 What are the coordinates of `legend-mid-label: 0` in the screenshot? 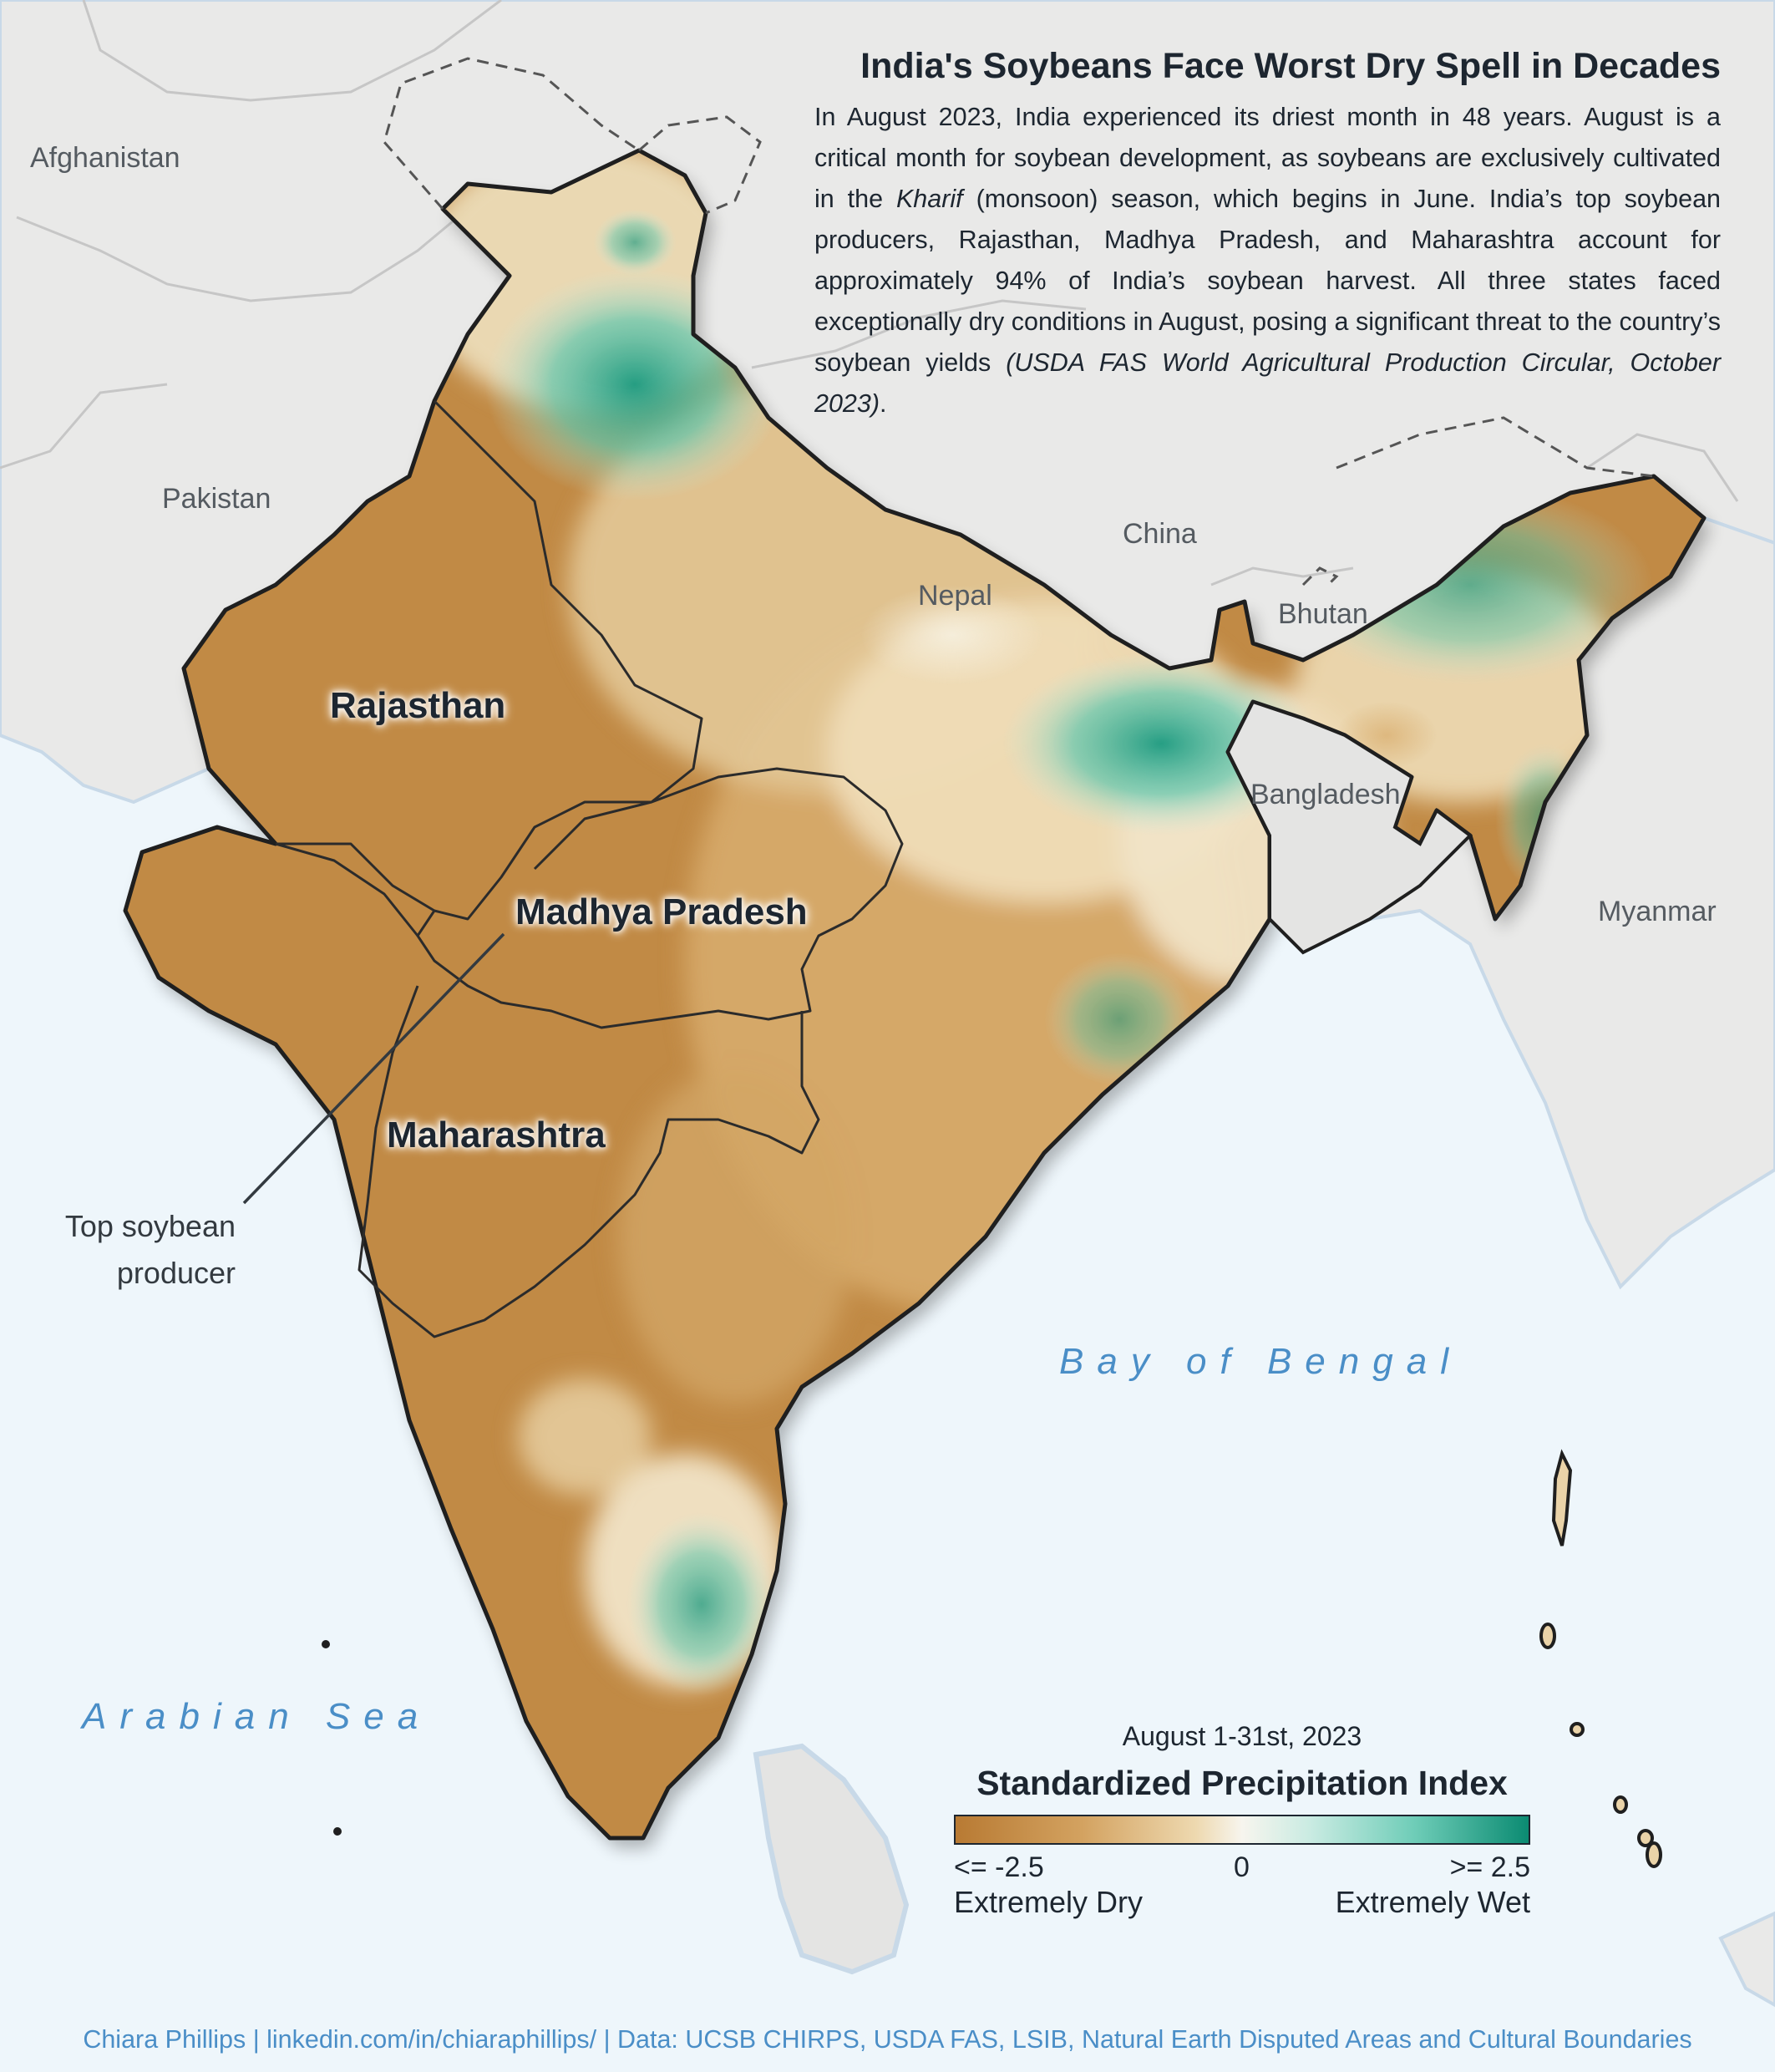 It's located at (1242, 1867).